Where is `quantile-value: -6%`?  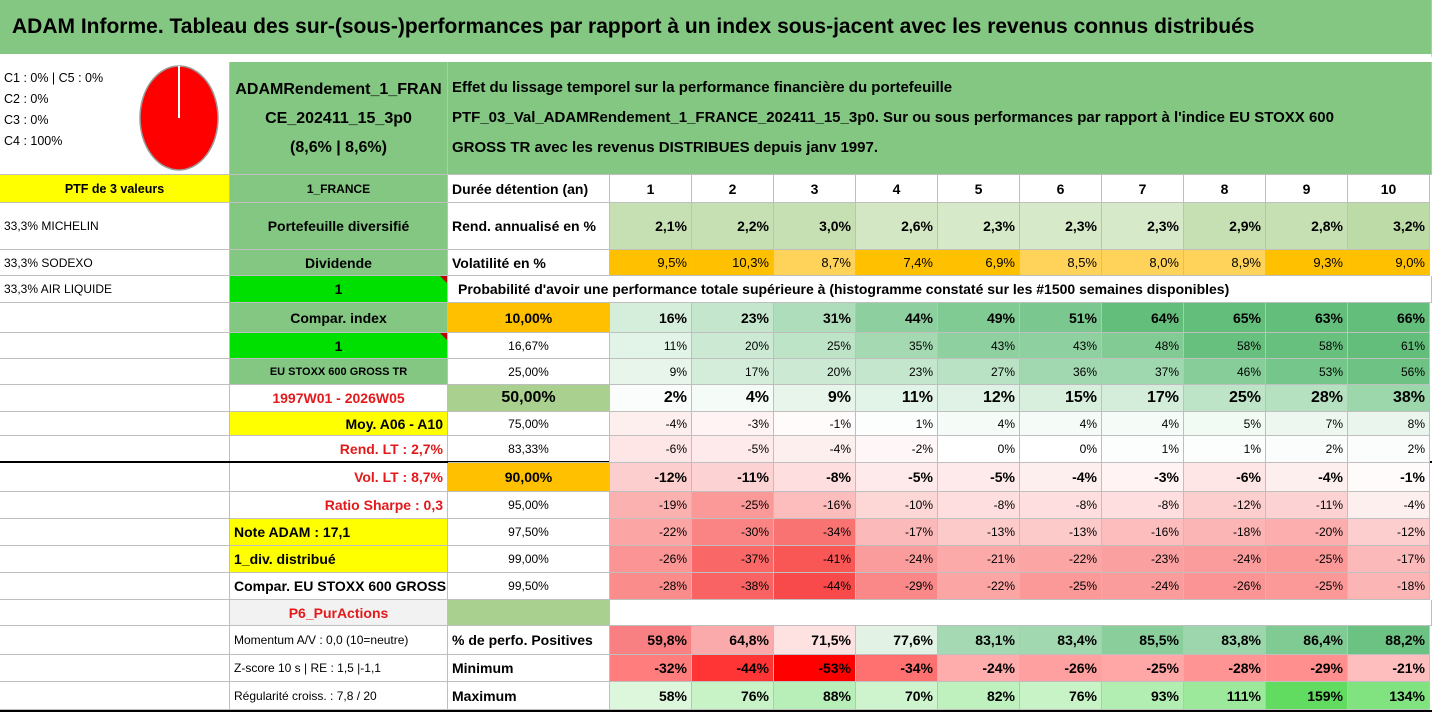
quantile-value: -6% is located at coordinates (651, 449).